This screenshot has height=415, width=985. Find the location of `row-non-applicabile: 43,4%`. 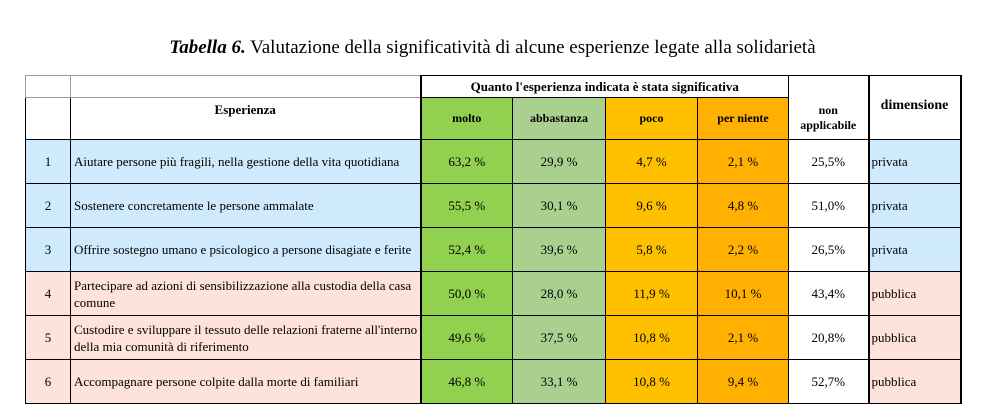

row-non-applicabile: 43,4% is located at coordinates (828, 293).